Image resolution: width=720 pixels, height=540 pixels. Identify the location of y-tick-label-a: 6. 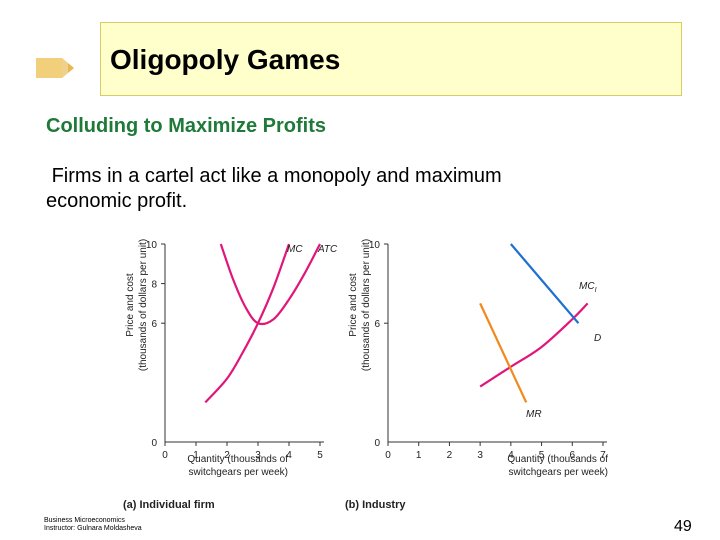
(154, 324).